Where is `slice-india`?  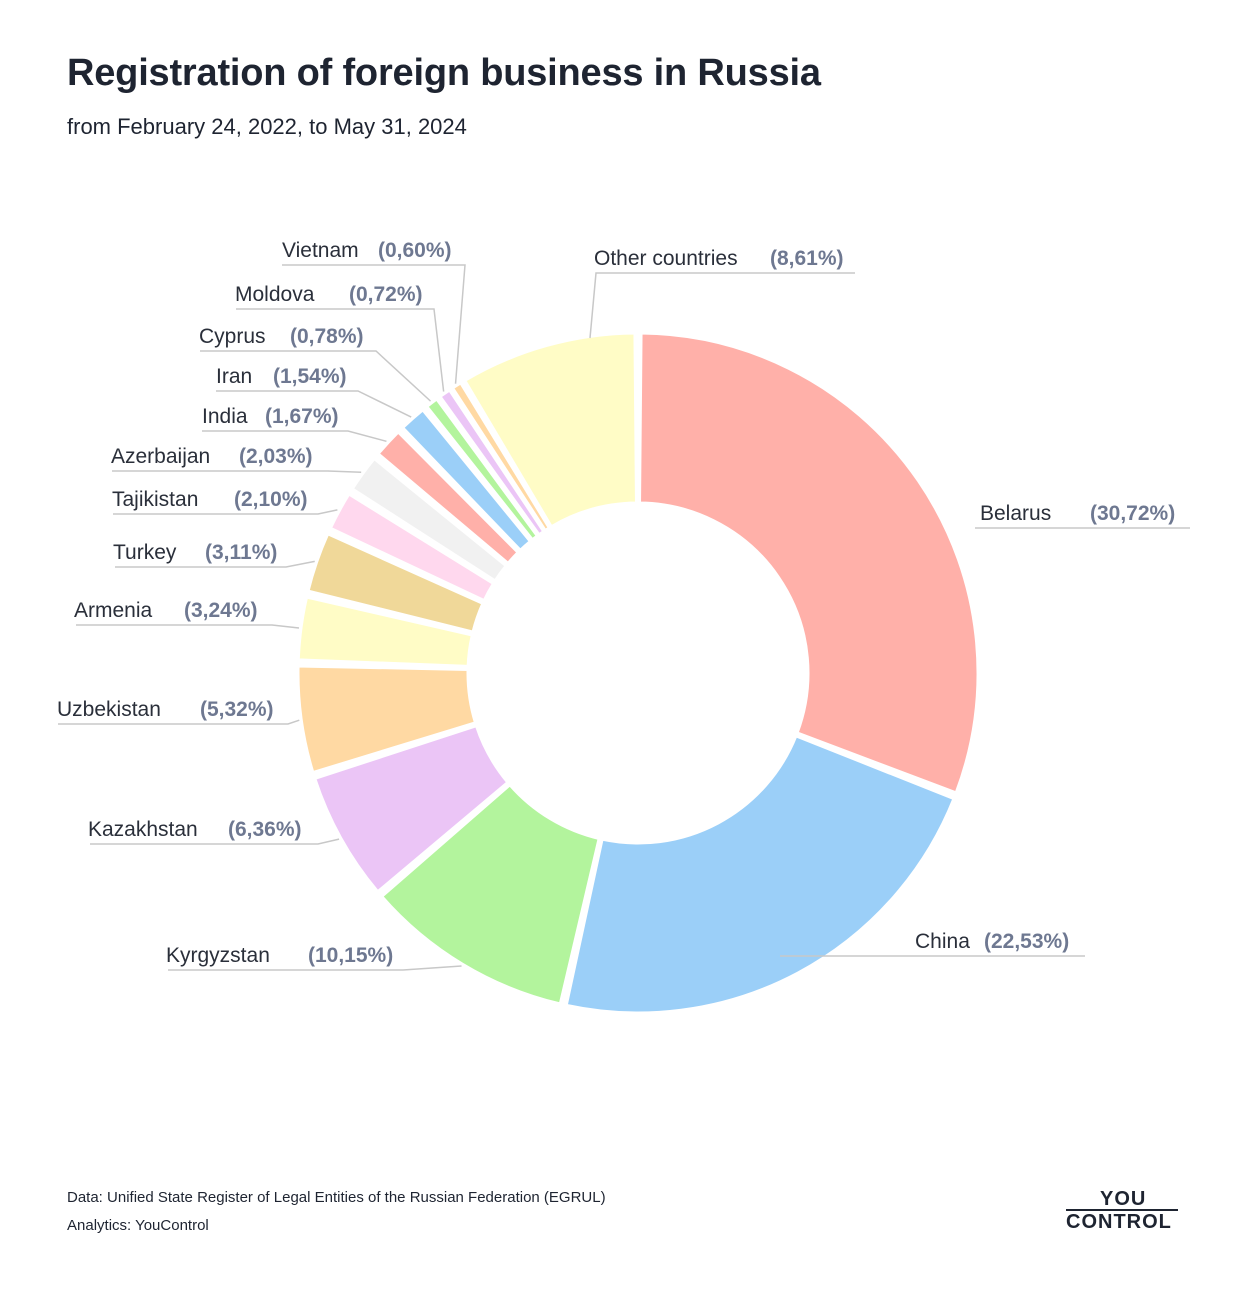 slice-india is located at coordinates (448, 497).